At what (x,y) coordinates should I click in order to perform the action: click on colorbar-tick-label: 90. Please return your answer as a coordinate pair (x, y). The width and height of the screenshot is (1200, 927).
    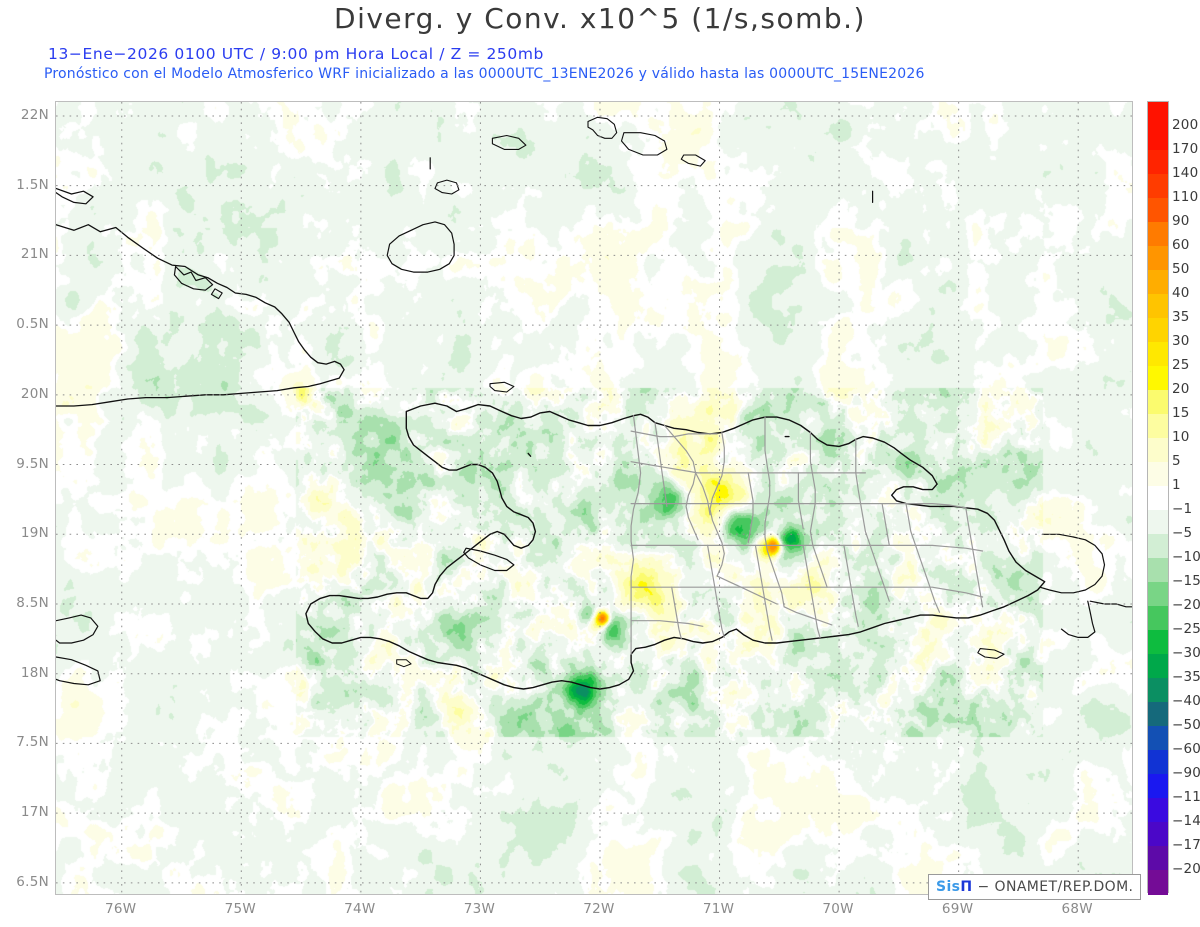
    Looking at the image, I should click on (1181, 221).